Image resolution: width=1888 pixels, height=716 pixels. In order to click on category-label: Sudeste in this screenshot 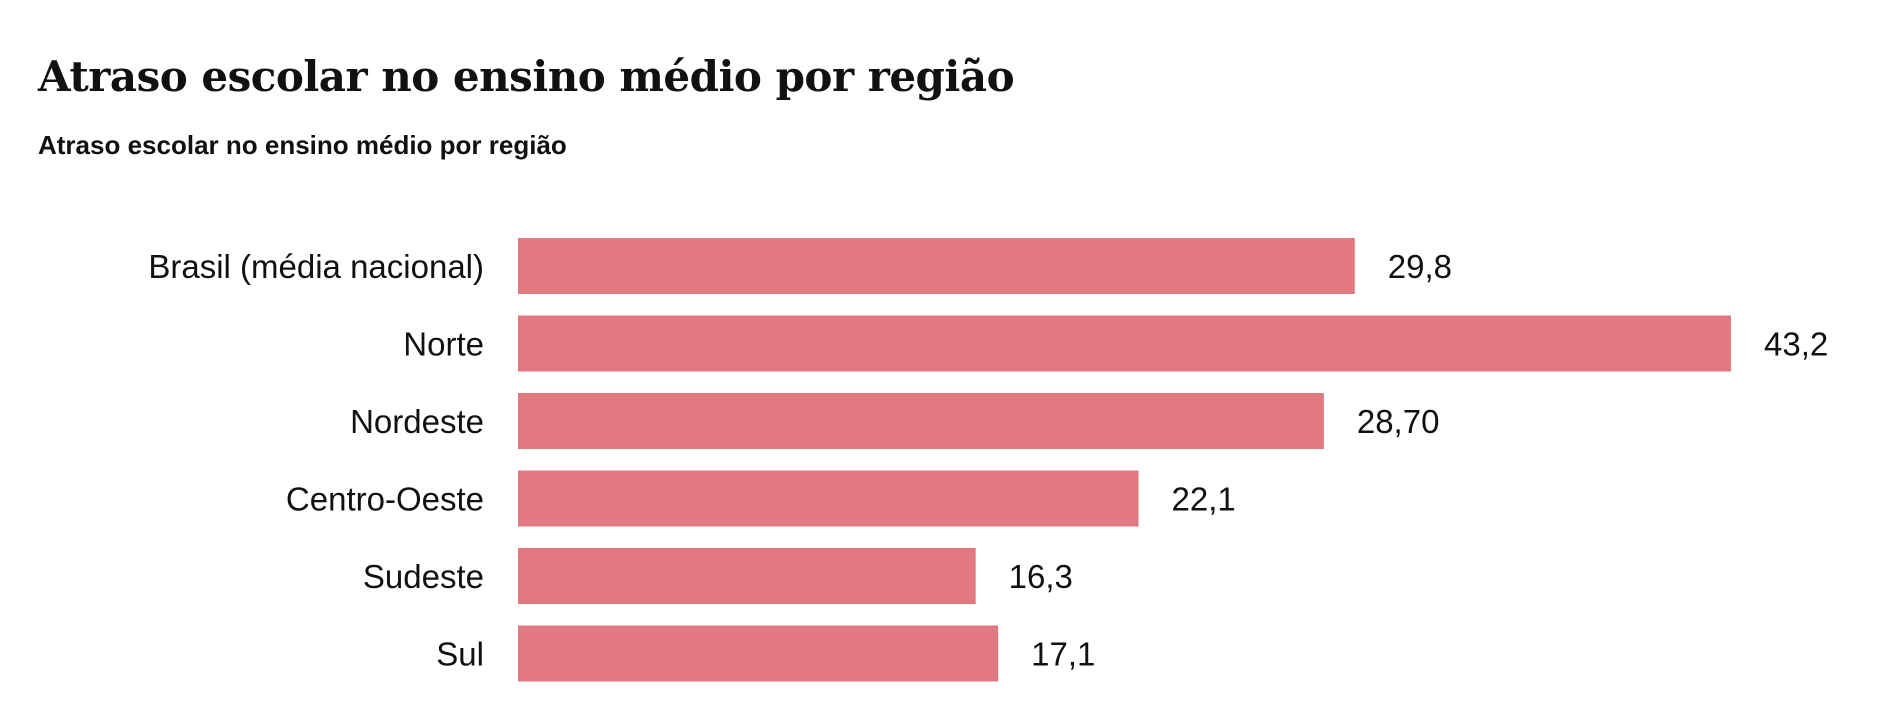, I will do `click(423, 576)`.